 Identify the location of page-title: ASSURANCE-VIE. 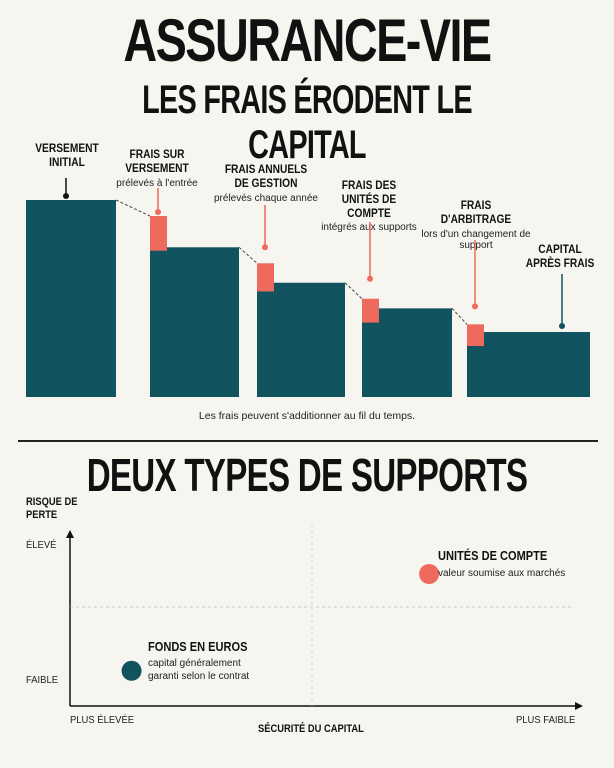
(307, 40).